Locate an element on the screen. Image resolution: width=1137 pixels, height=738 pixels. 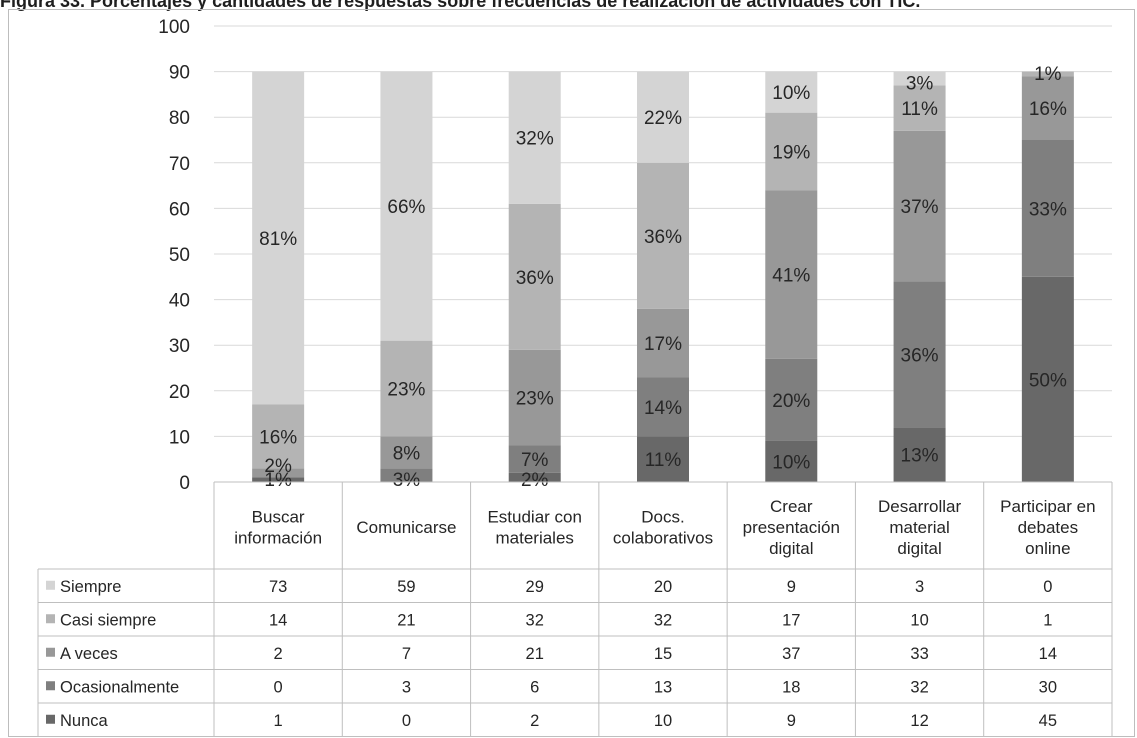
table-cell: 12 is located at coordinates (919, 721).